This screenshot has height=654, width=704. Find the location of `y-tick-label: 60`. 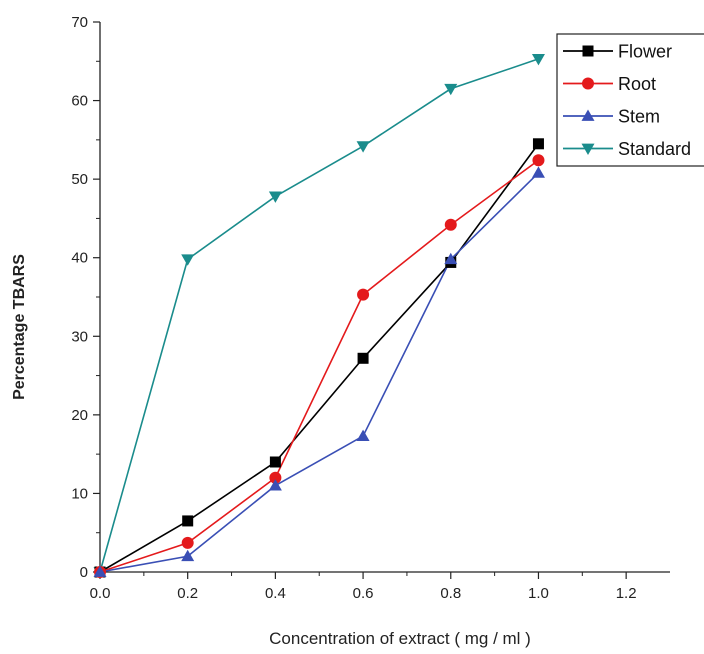

y-tick-label: 60 is located at coordinates (79, 101).